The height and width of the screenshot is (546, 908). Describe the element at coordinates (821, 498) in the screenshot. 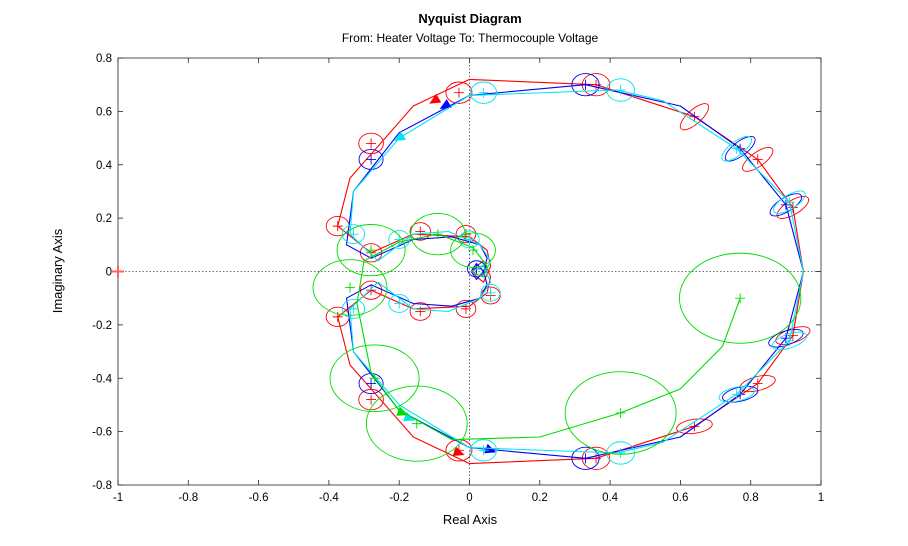

I see `x-tick-label: 1` at that location.